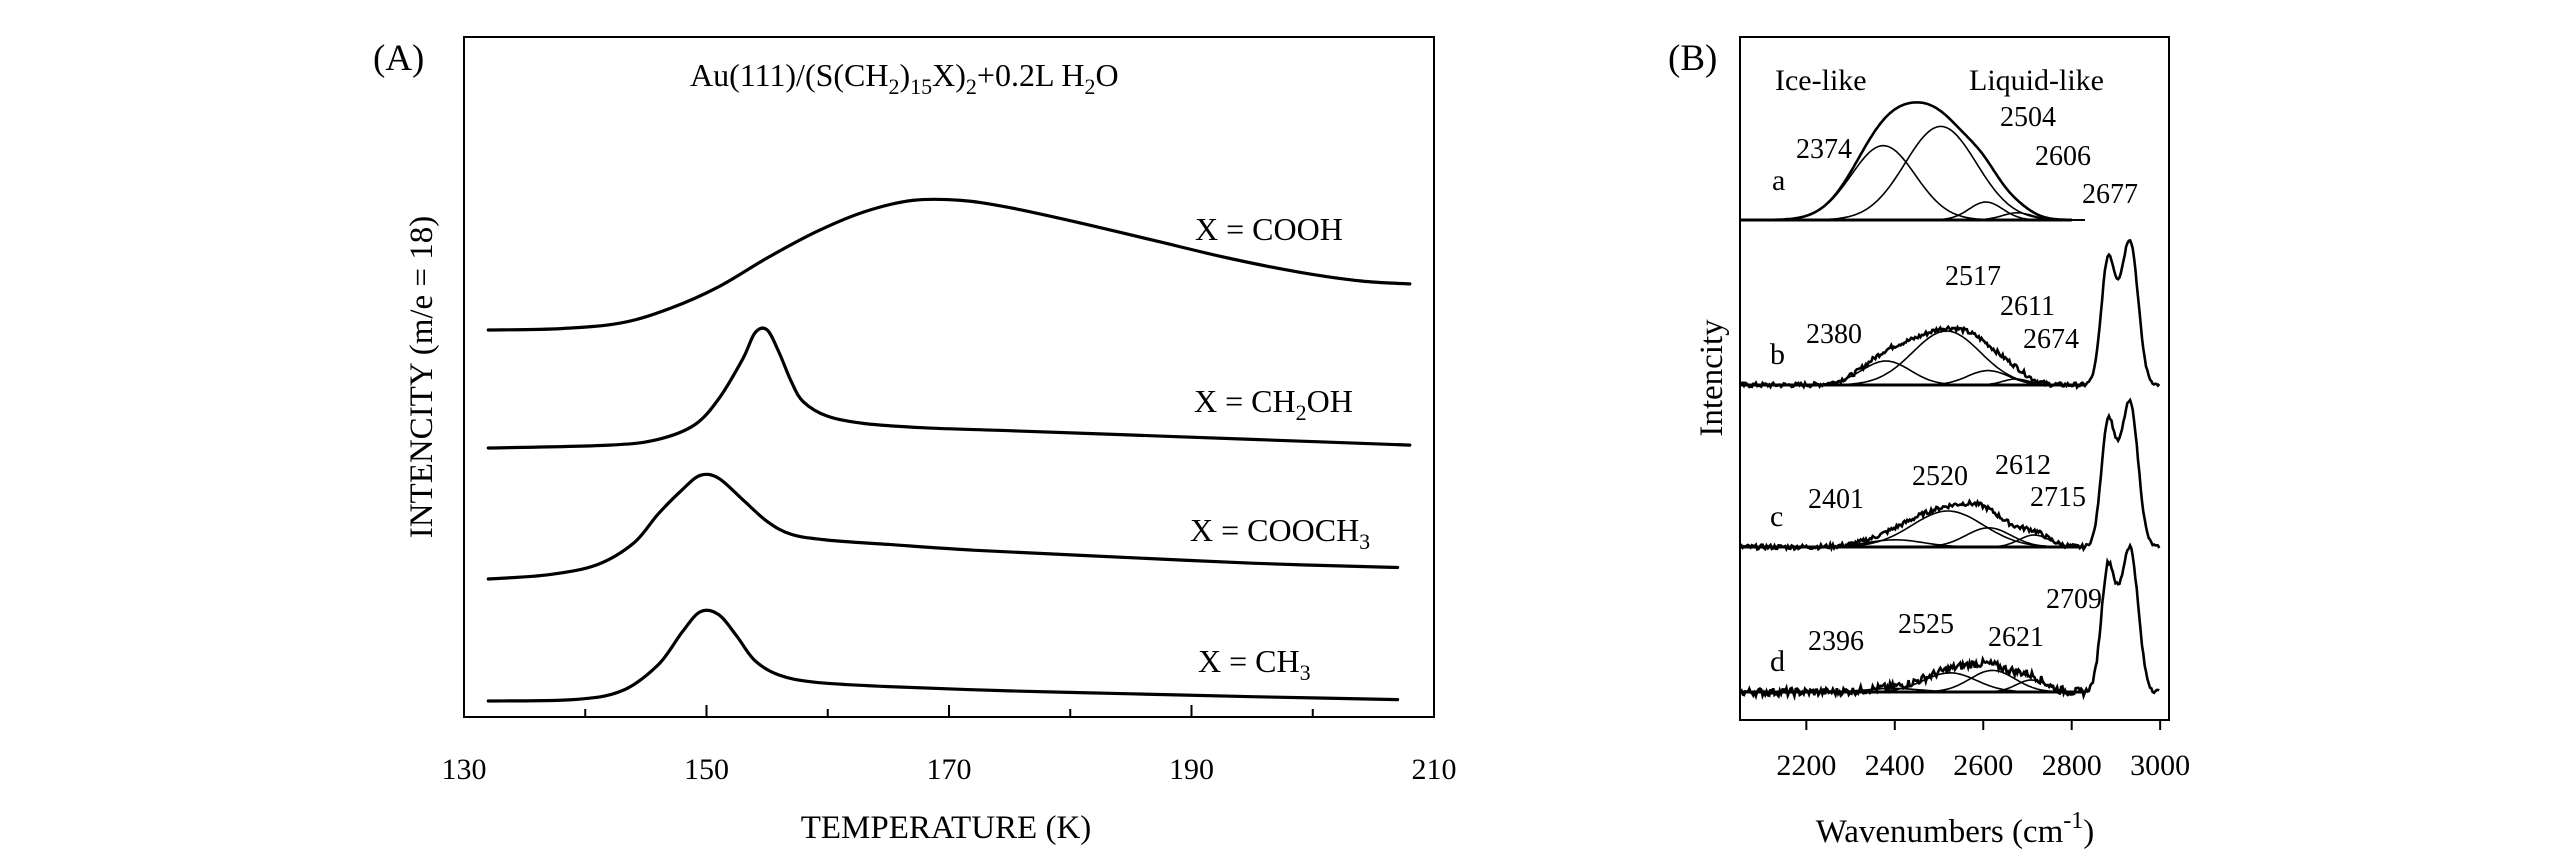 This screenshot has width=2567, height=866. I want to click on peak-label-b-2674: 2674, so click(2051, 339).